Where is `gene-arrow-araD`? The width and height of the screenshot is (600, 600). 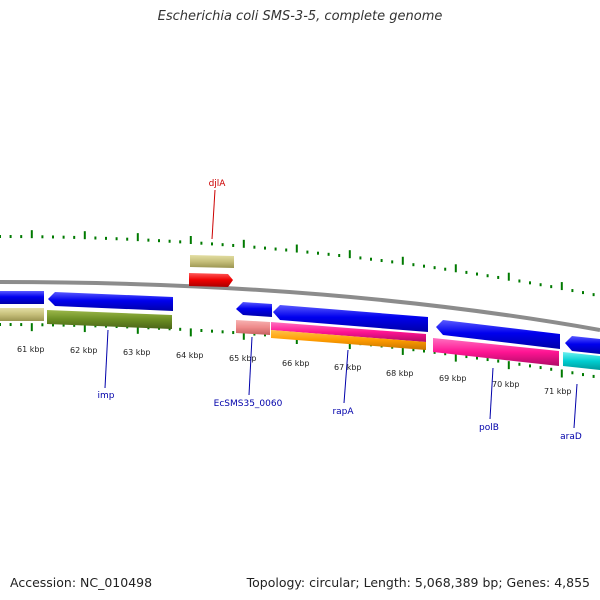 gene-arrow-araD is located at coordinates (582, 345).